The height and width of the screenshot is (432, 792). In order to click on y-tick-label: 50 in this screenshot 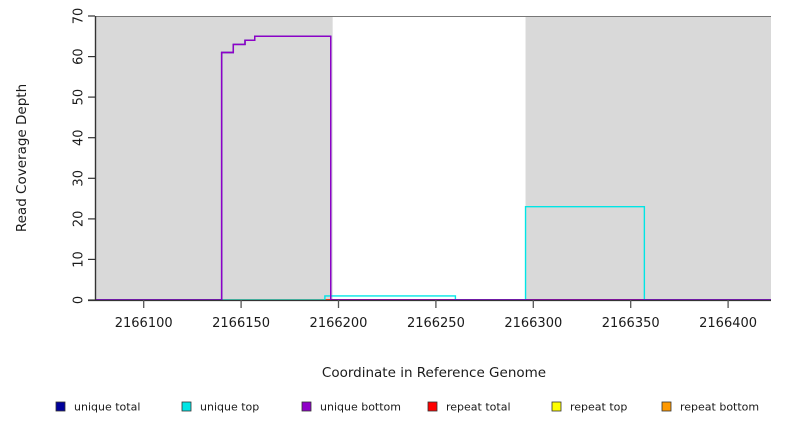, I will do `click(79, 97)`.